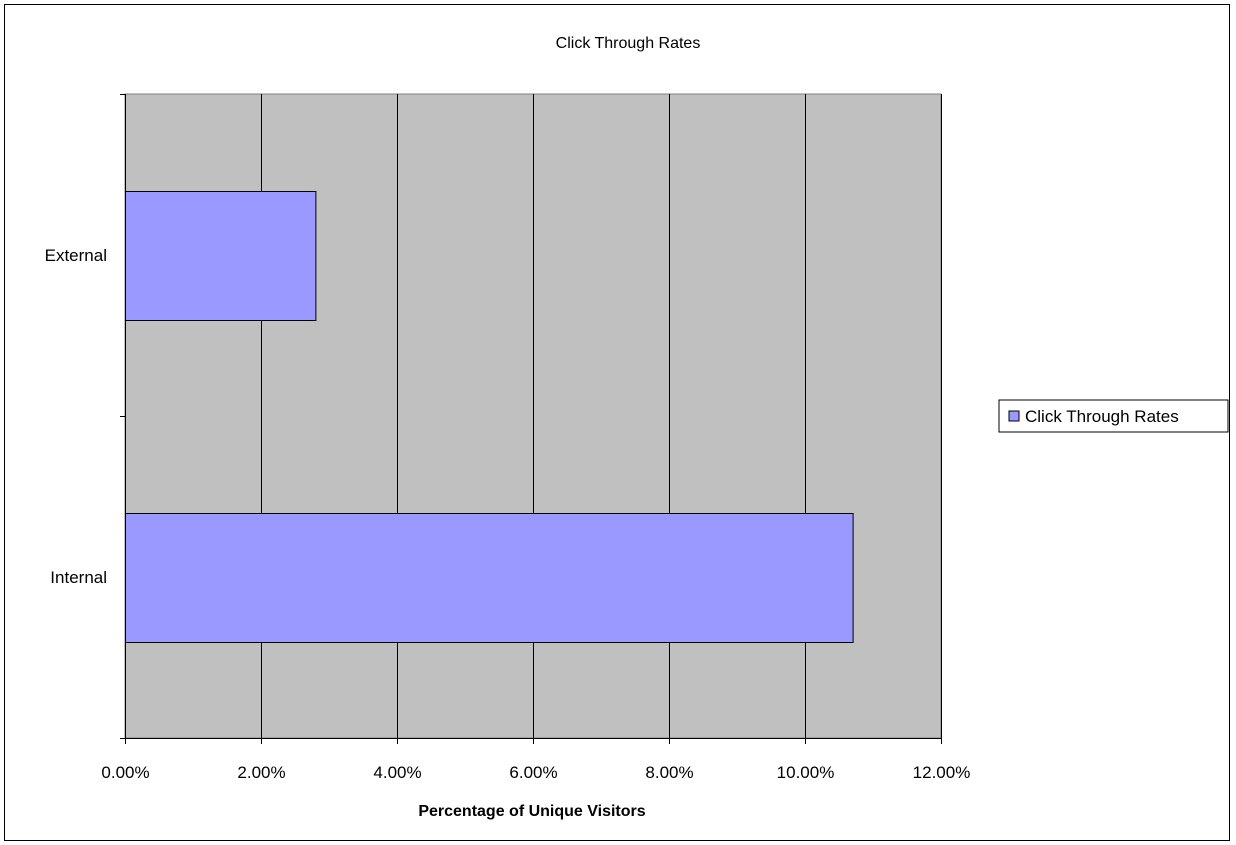 The height and width of the screenshot is (845, 1236). What do you see at coordinates (628, 43) in the screenshot?
I see `chart-title: Click Through Rates` at bounding box center [628, 43].